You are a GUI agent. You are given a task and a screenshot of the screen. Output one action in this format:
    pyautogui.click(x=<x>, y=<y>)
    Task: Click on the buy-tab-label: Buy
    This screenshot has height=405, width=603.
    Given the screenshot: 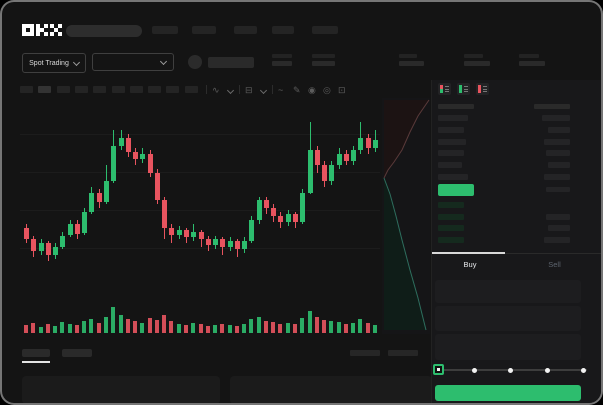 What is the action you would take?
    pyautogui.click(x=470, y=264)
    